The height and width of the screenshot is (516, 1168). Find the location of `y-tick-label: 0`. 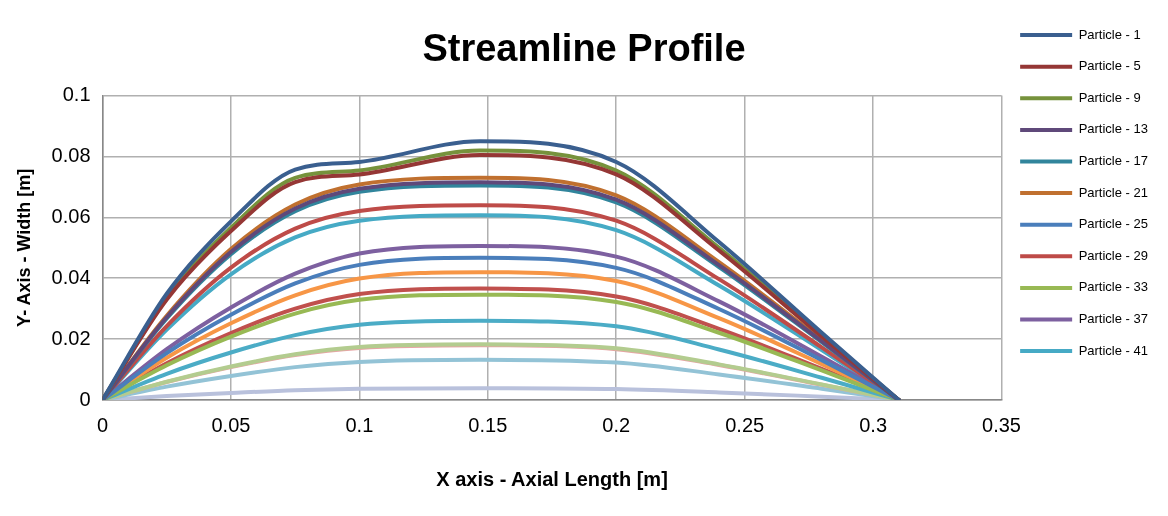

y-tick-label: 0 is located at coordinates (85, 398).